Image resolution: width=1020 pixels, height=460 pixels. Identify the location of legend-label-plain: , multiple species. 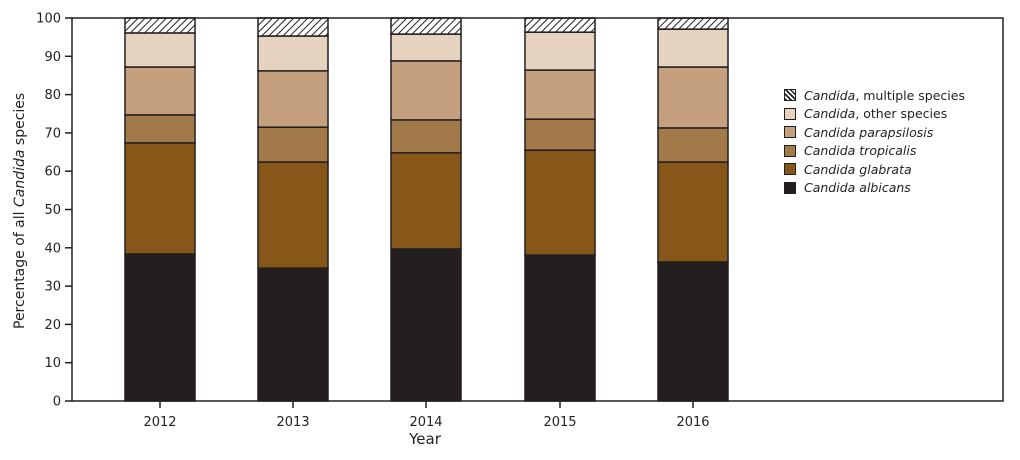
(910, 95).